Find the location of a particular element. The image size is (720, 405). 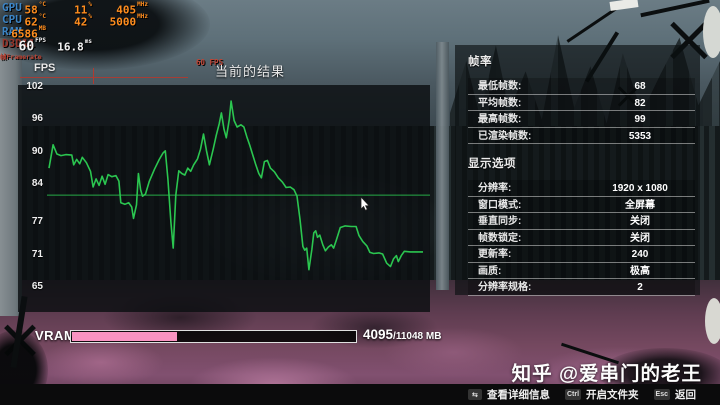

osd-row-d3d11: D3D11 60FPS 16.8ms is located at coordinates (117, 46).